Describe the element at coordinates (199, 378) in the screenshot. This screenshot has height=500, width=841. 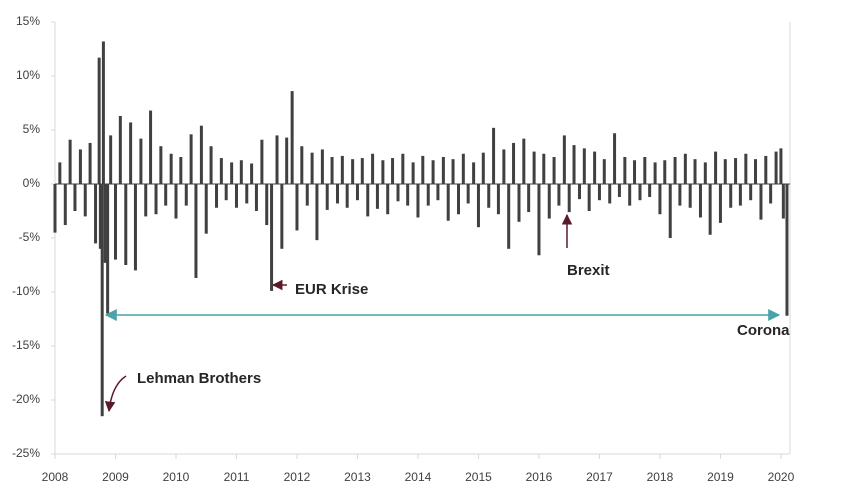
I see `annotation: Lehman Brothers` at that location.